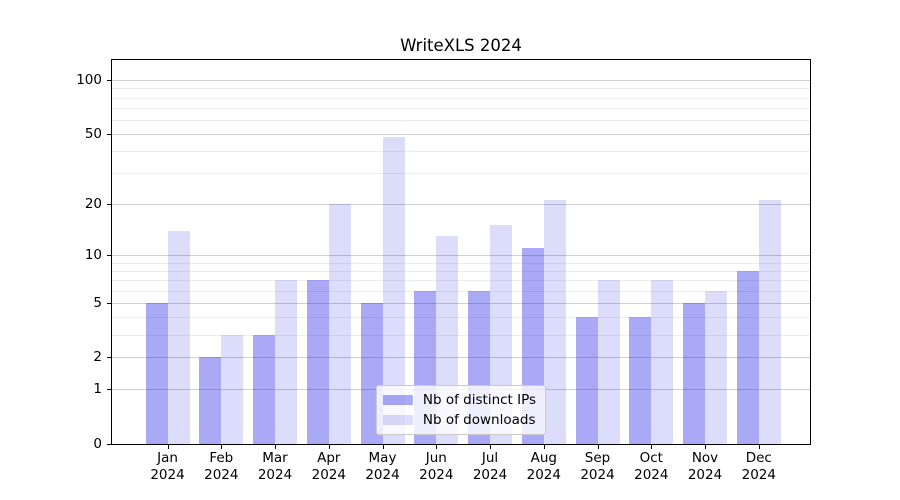 The width and height of the screenshot is (900, 500). I want to click on x-tick-oct, so click(652, 447).